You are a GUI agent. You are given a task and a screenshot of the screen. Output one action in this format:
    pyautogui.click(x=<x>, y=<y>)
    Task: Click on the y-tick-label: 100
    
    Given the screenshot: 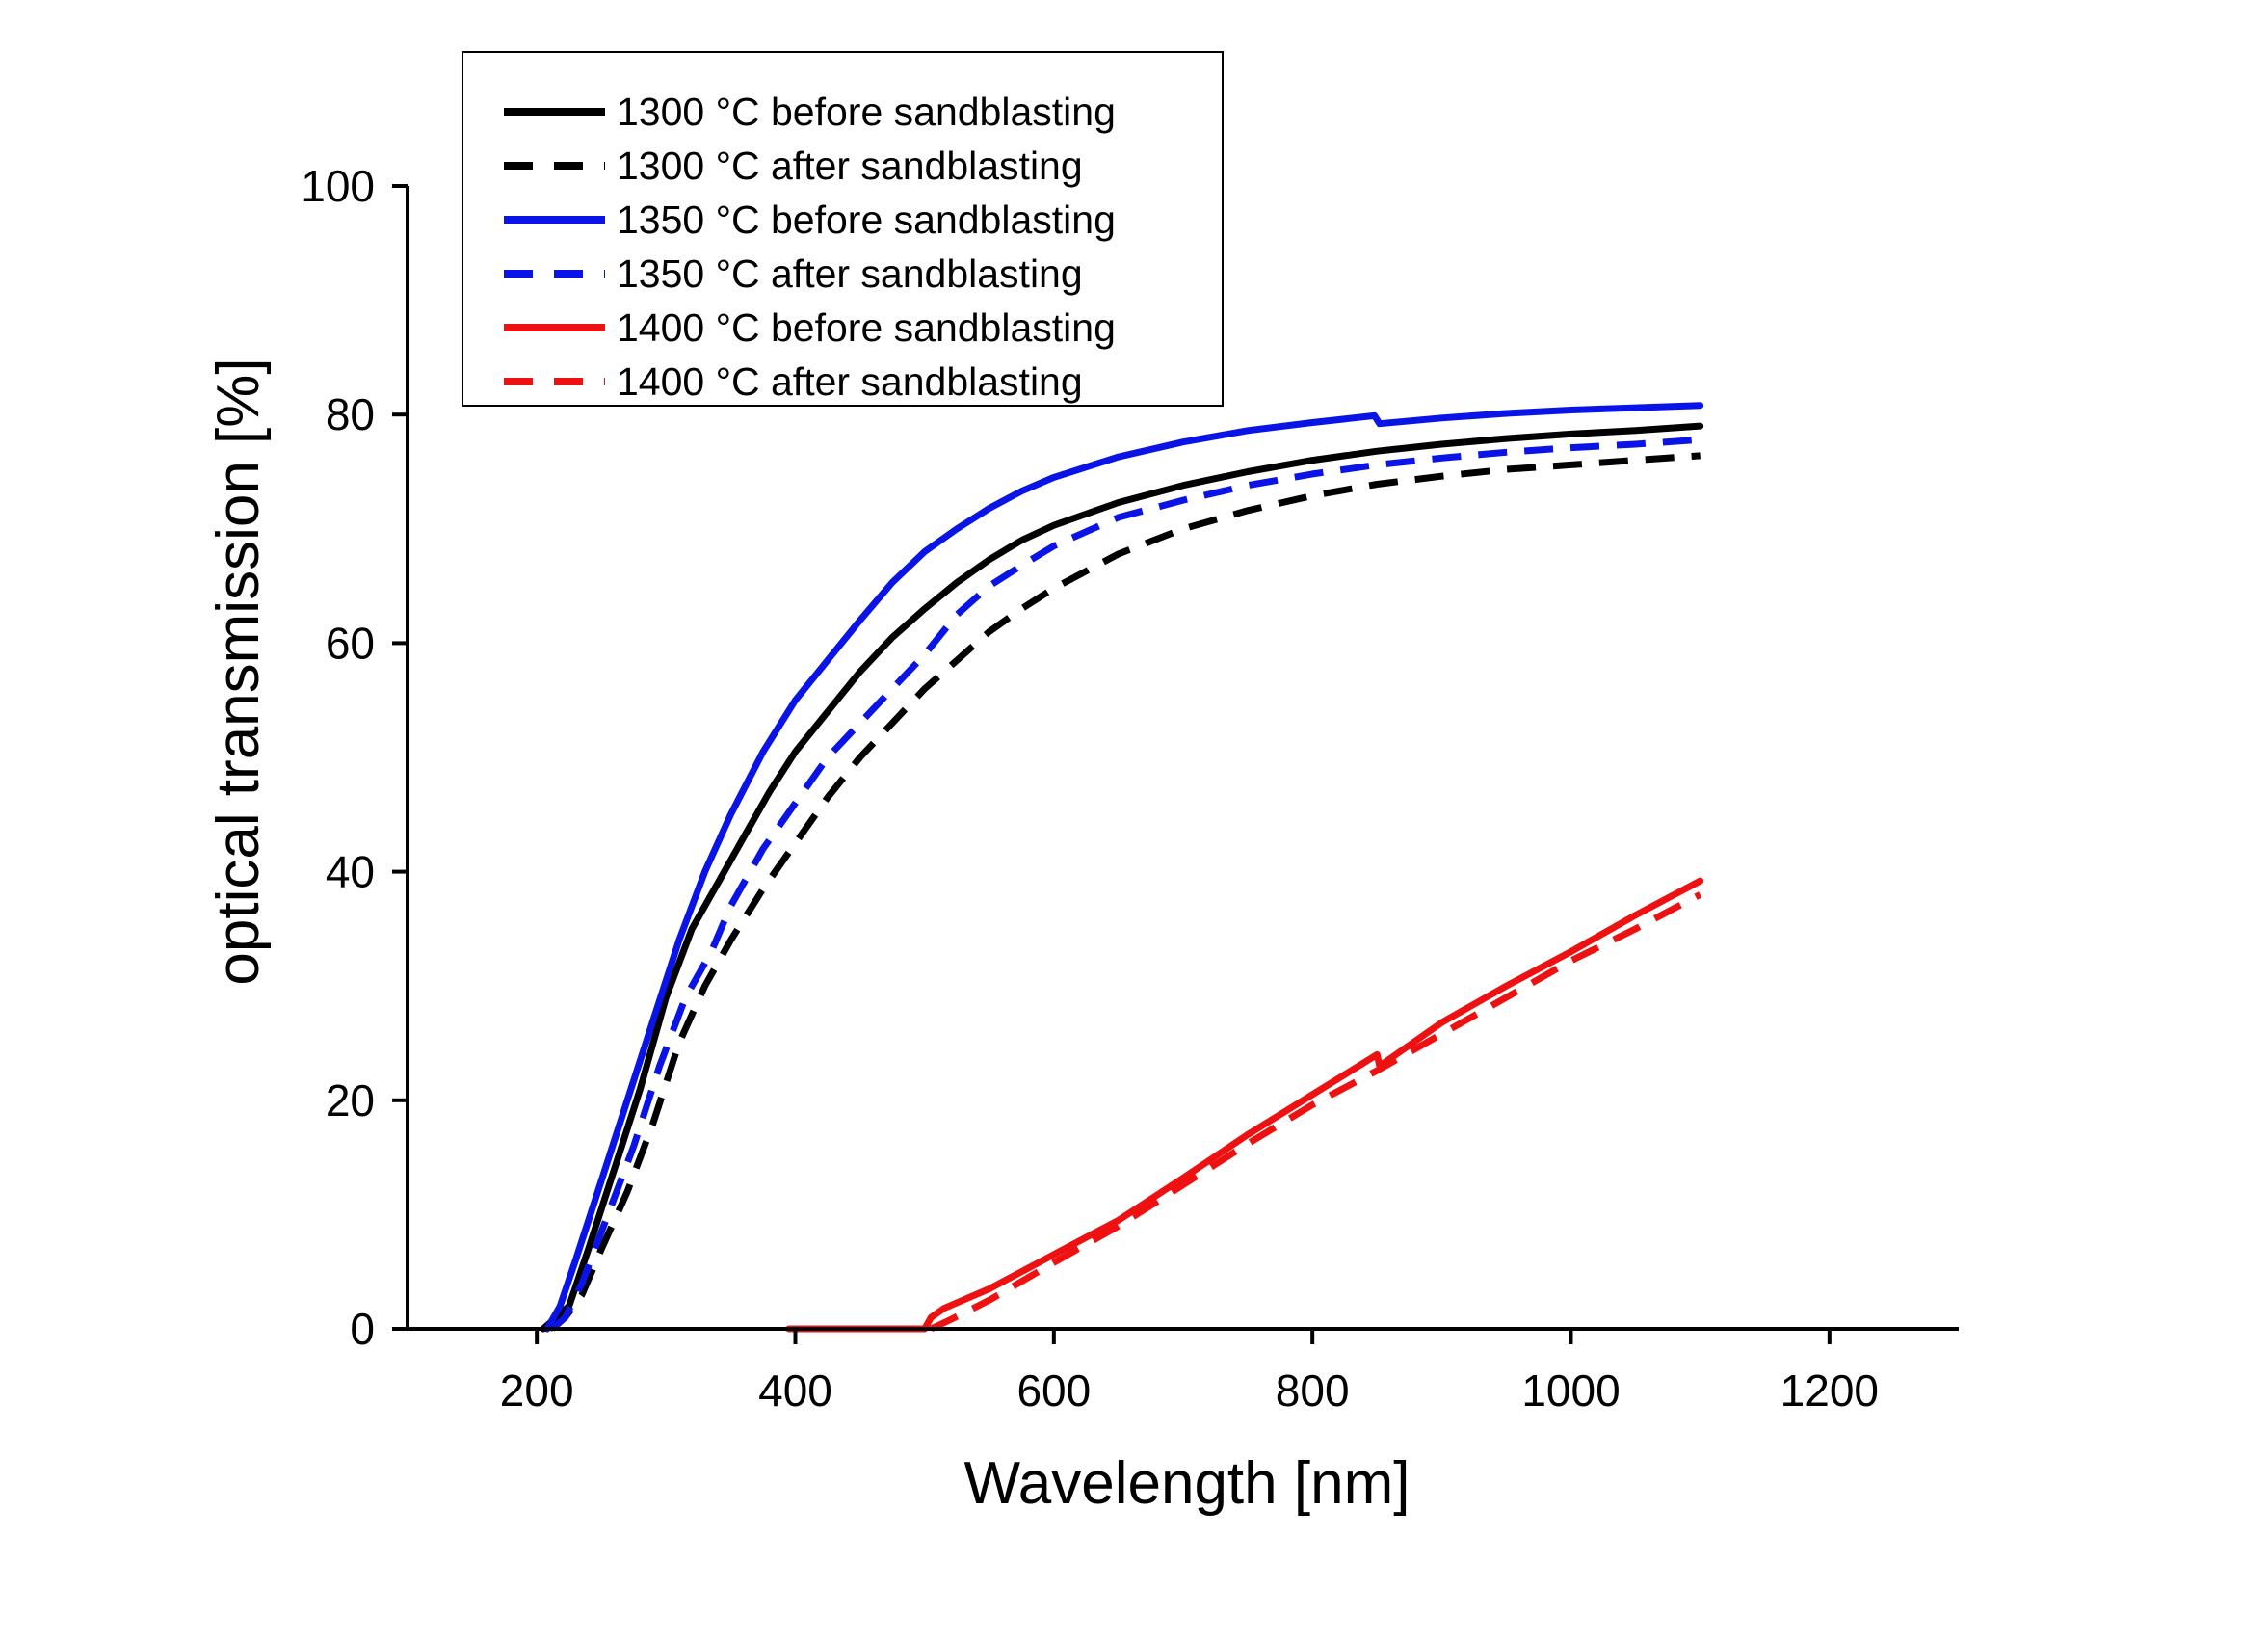 What is the action you would take?
    pyautogui.click(x=338, y=186)
    